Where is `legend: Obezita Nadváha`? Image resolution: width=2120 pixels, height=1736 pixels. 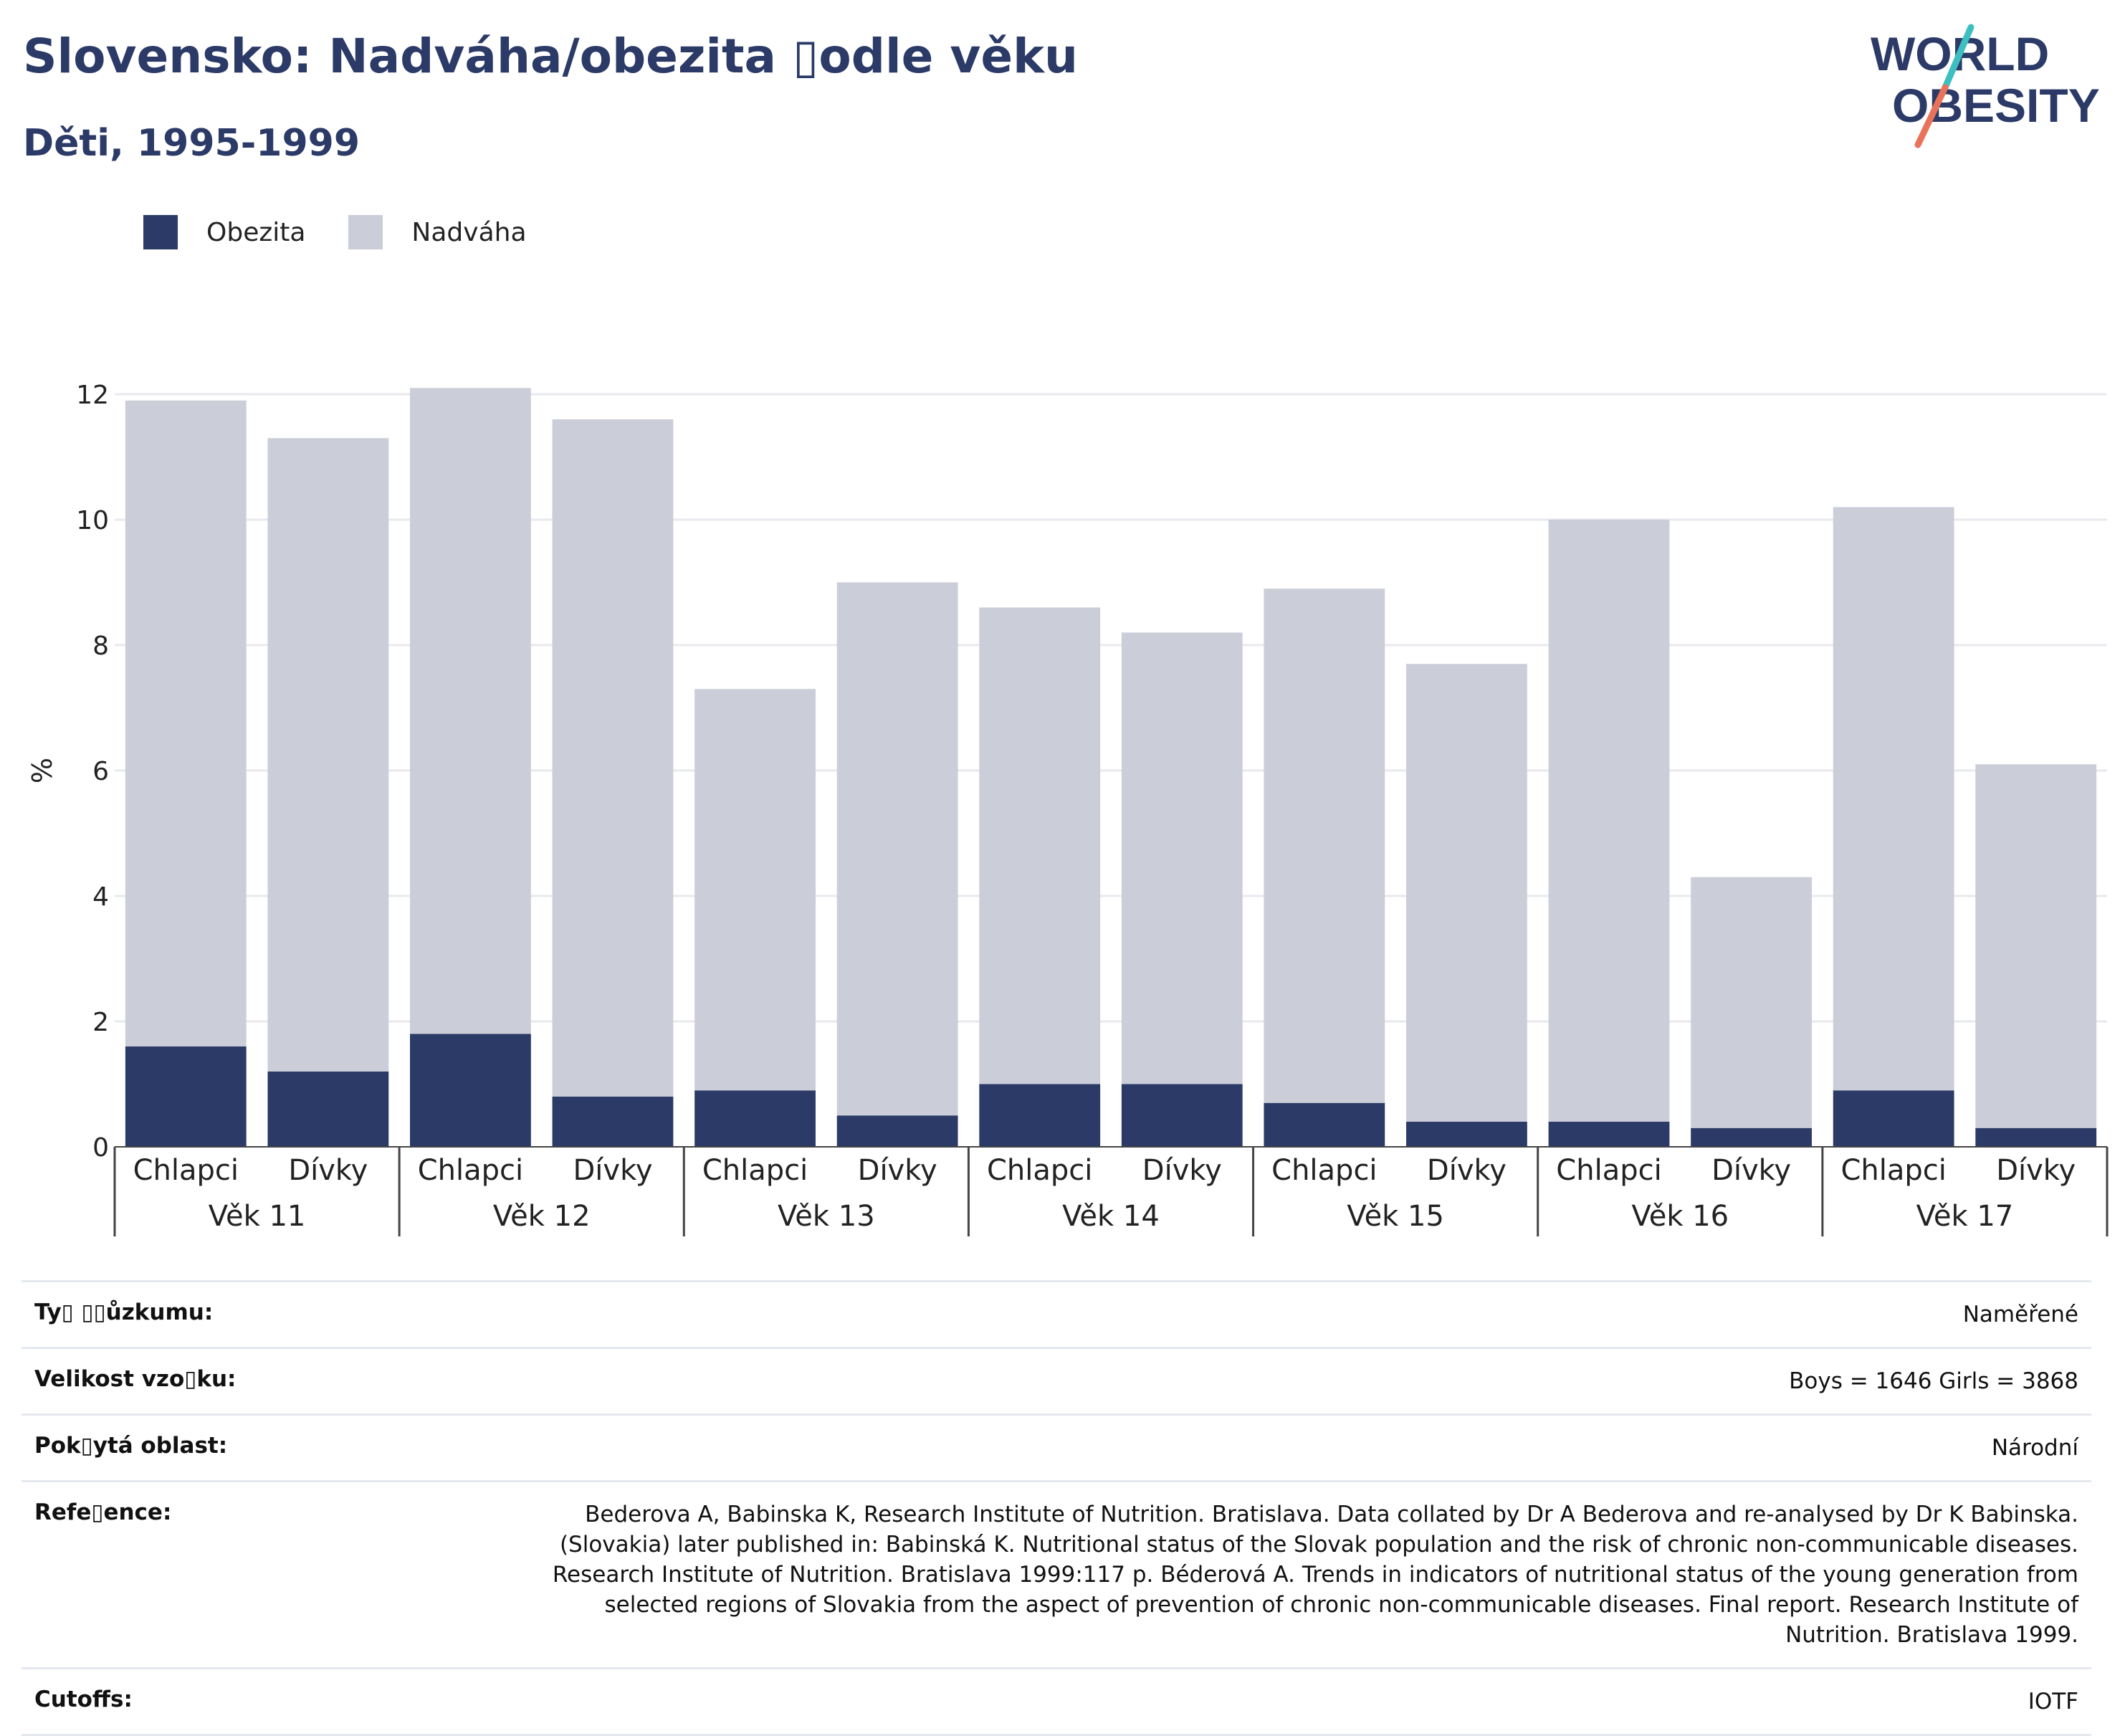
legend: Obezita Nadváha is located at coordinates (356, 232).